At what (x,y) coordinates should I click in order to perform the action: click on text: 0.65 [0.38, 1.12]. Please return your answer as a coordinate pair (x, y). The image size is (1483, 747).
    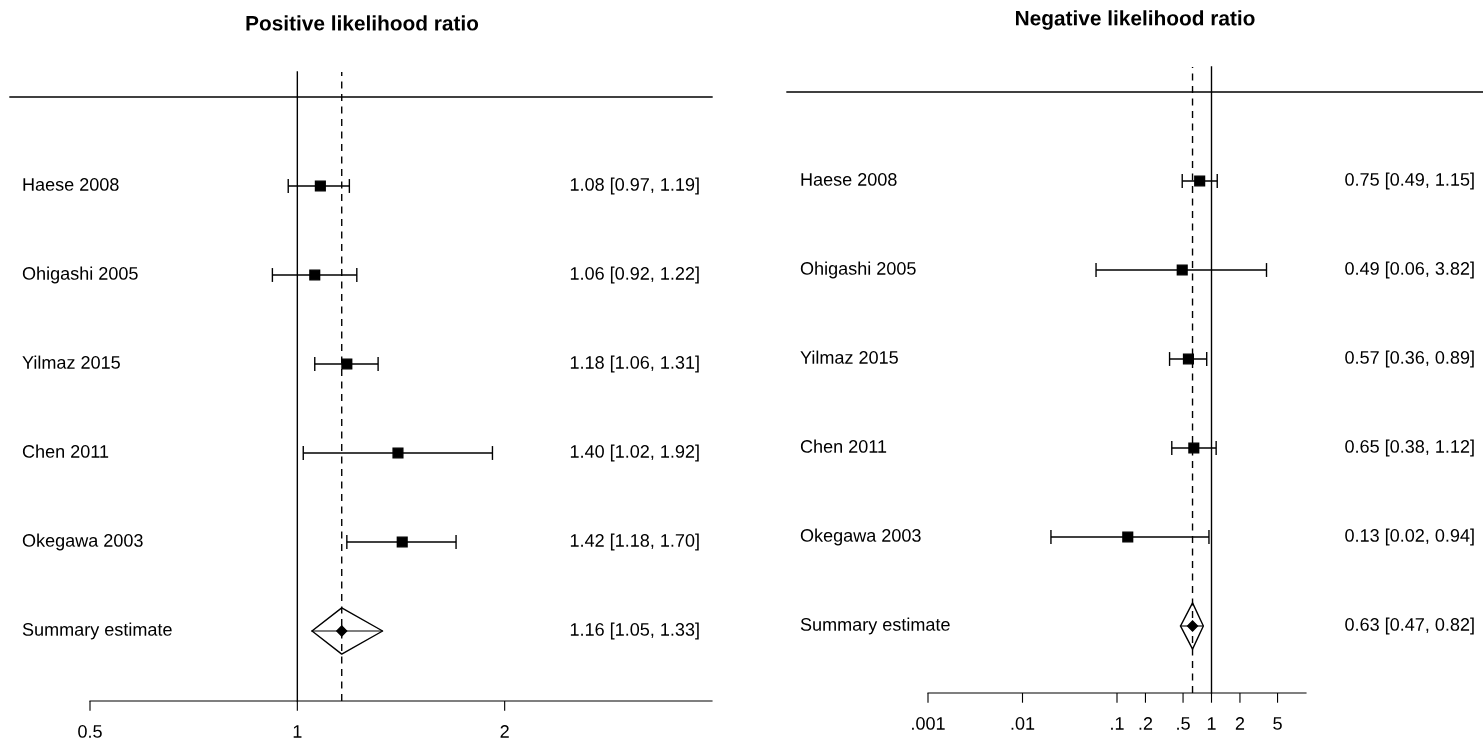
    Looking at the image, I should click on (1409, 448).